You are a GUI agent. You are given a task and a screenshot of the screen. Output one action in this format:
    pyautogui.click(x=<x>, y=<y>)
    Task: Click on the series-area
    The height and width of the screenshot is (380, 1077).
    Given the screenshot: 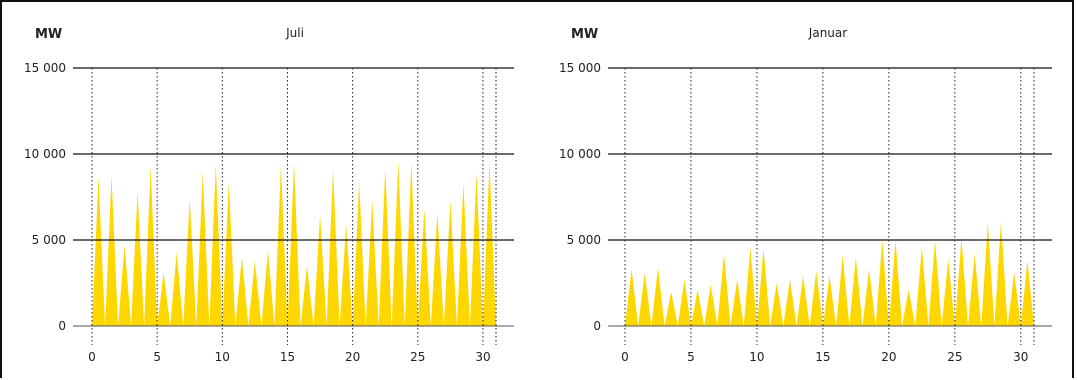 What is the action you would take?
    pyautogui.click(x=829, y=273)
    